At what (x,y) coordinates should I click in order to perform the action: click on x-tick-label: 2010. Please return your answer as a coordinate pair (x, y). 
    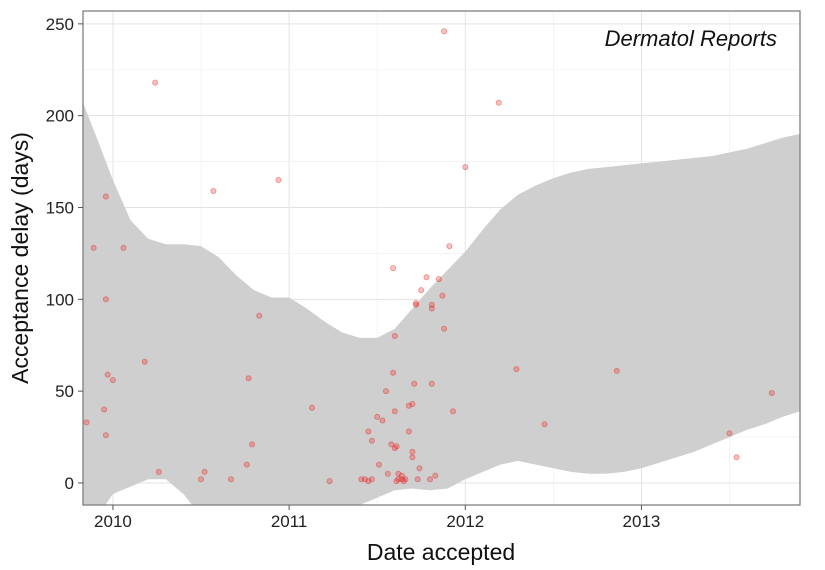
    Looking at the image, I should click on (113, 521).